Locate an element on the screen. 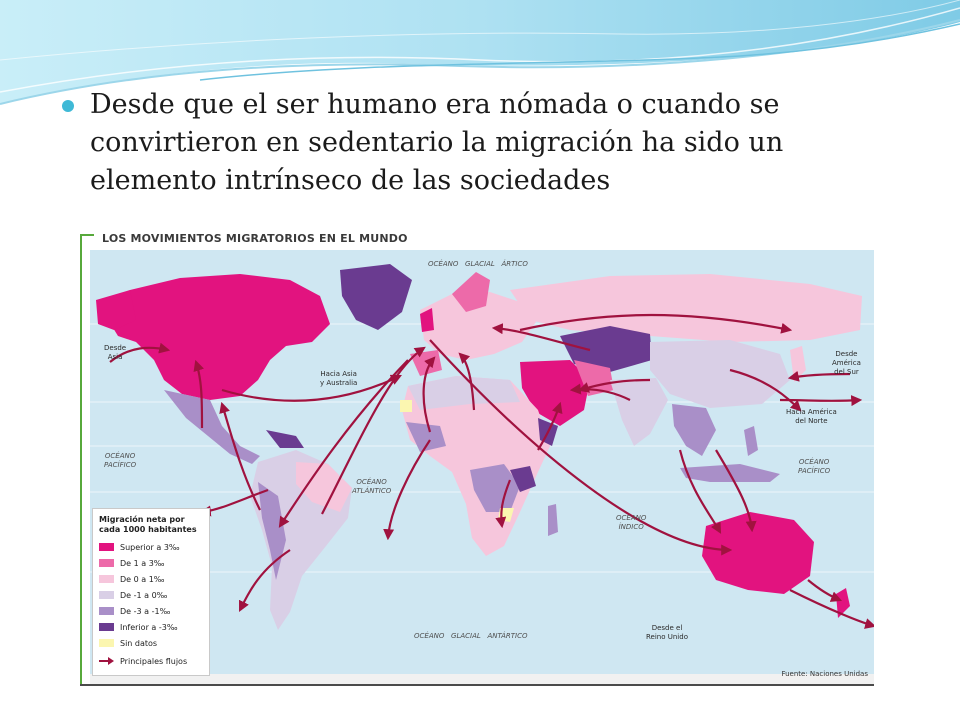  ocean-atlantico: OCÉANO ATLÁNTICO is located at coordinates (372, 486).